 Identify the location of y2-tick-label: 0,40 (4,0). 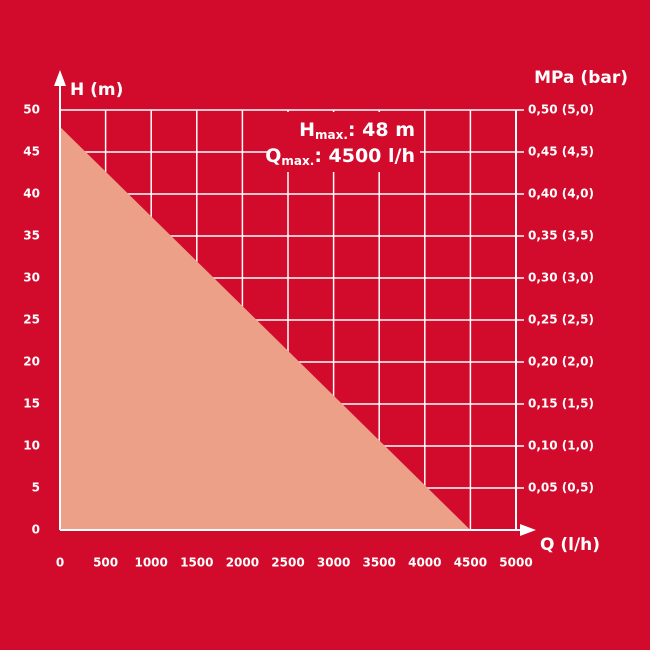
(561, 194).